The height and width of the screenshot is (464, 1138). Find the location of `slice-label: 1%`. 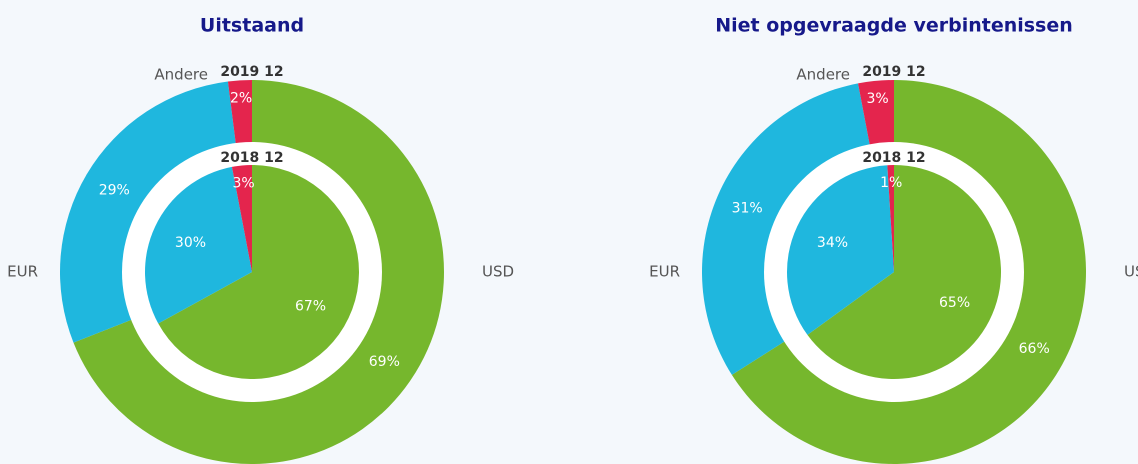

slice-label: 1% is located at coordinates (891, 183).